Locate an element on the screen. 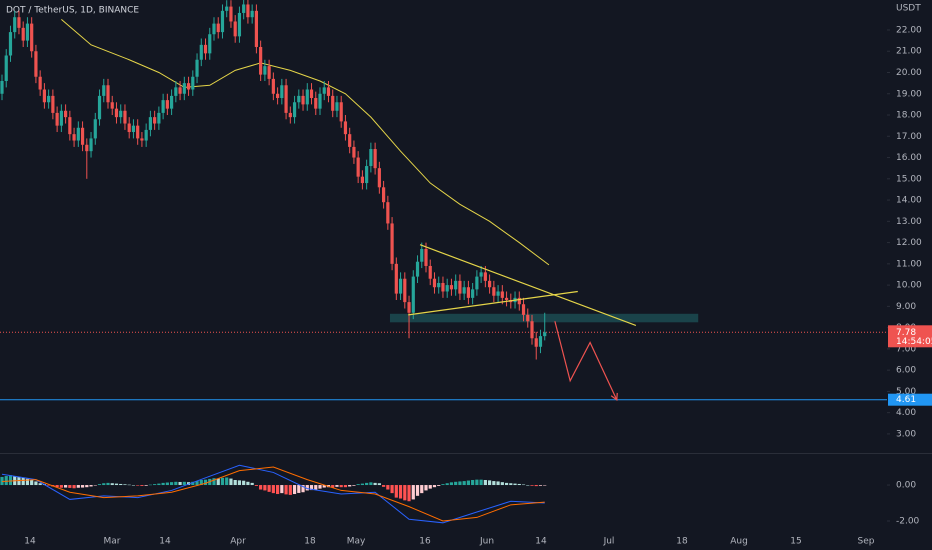 The width and height of the screenshot is (932, 550). triangle-lower is located at coordinates (493, 303).